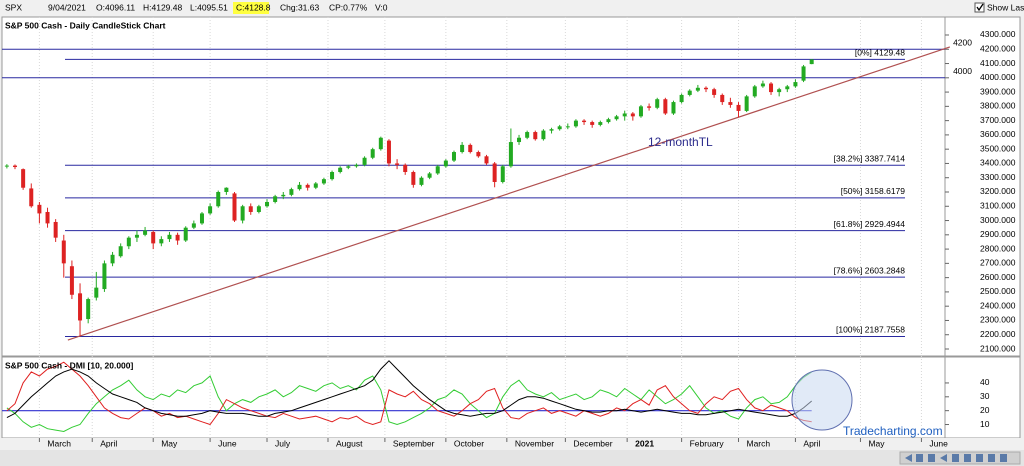 The height and width of the screenshot is (466, 1024). What do you see at coordinates (998, 234) in the screenshot?
I see `y-tick-label: 2900.000` at bounding box center [998, 234].